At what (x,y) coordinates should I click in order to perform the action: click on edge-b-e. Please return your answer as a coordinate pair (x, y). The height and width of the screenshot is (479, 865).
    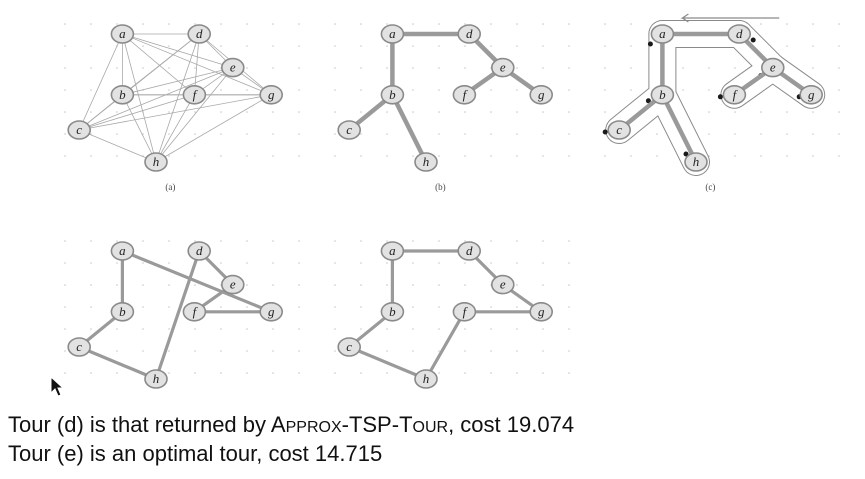
    Looking at the image, I should click on (178, 81).